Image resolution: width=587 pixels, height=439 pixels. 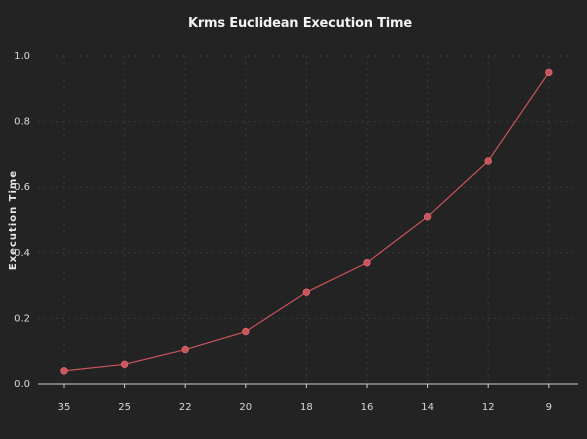 What do you see at coordinates (488, 407) in the screenshot?
I see `x-tick-label: 12` at bounding box center [488, 407].